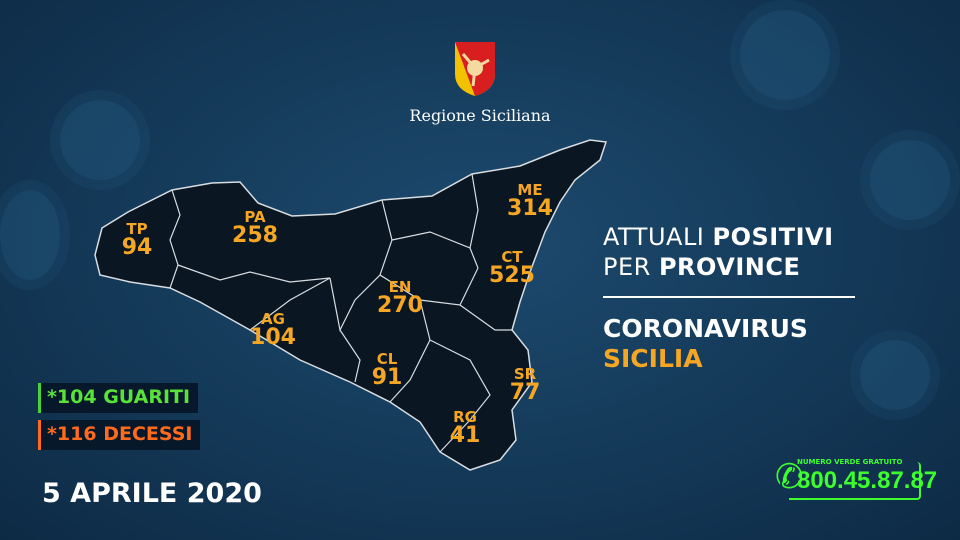 This screenshot has height=540, width=960. I want to click on guariti-badge: *104 GUARITI, so click(118, 398).